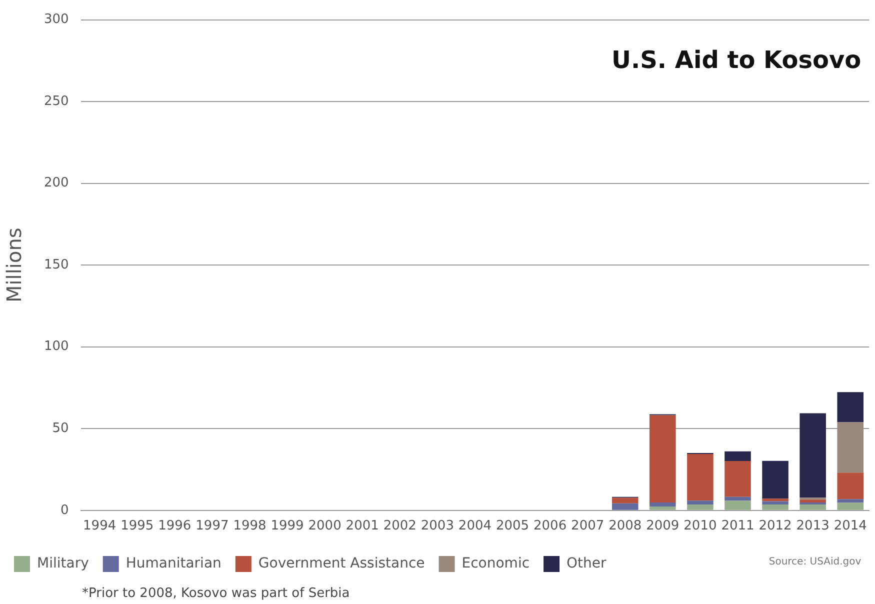 This screenshot has height=604, width=875. What do you see at coordinates (475, 526) in the screenshot?
I see `x-tick-label: 2004` at bounding box center [475, 526].